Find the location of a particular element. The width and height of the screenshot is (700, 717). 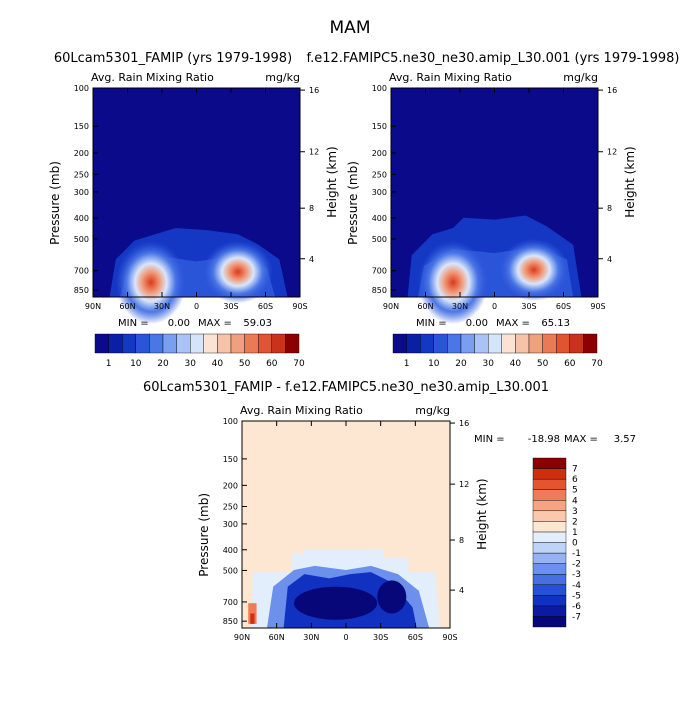

colorbar-label: 5 is located at coordinates (575, 491).